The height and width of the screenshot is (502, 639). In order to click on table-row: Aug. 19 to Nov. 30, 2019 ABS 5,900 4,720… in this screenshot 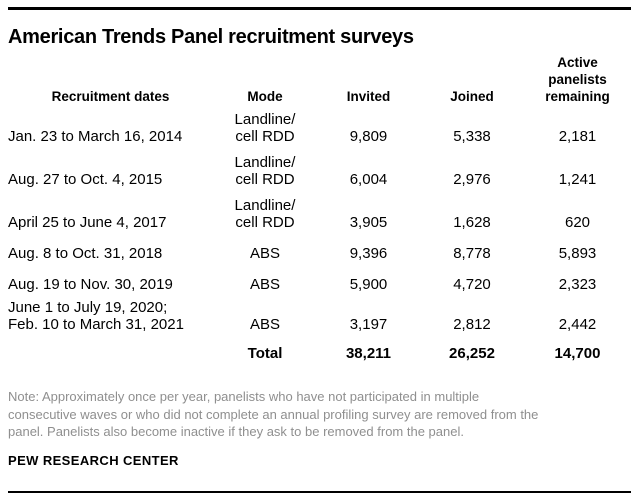, I will do `click(319, 277)`.